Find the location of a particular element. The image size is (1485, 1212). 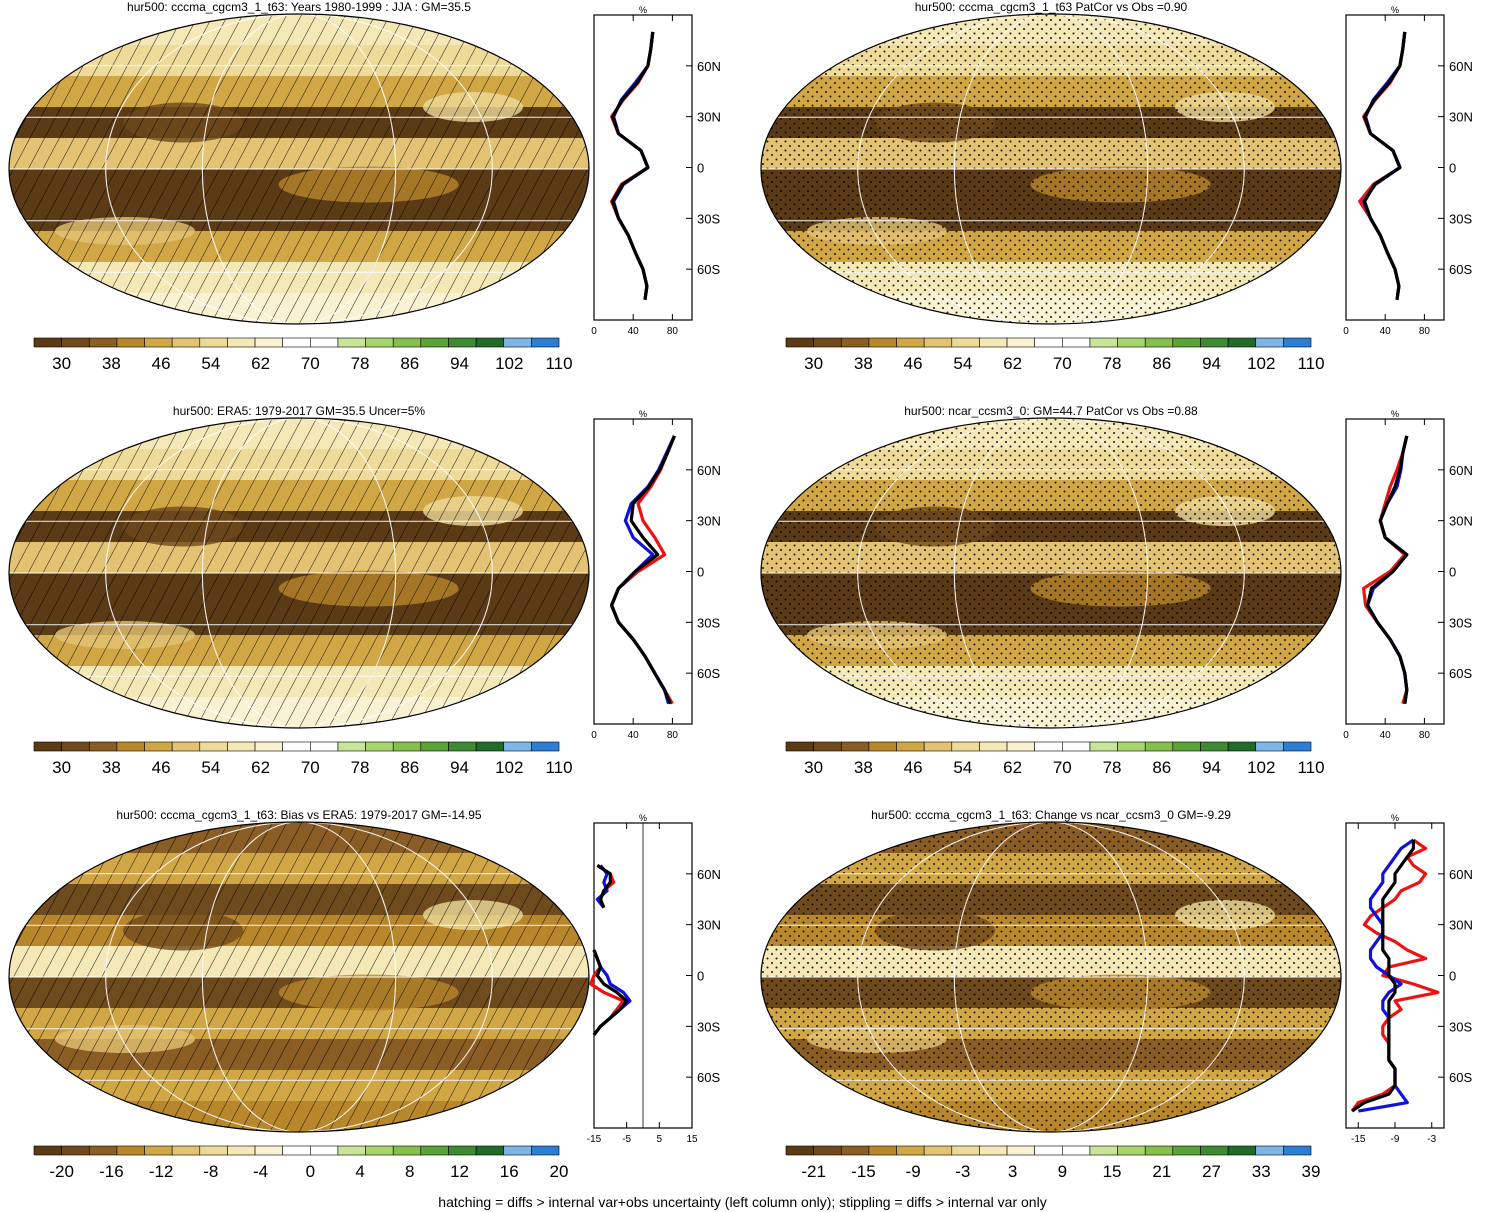

panel-title-3: hur500: ERA5: 1979-2017 GM=35.5 Uncer=5% is located at coordinates (299, 411).